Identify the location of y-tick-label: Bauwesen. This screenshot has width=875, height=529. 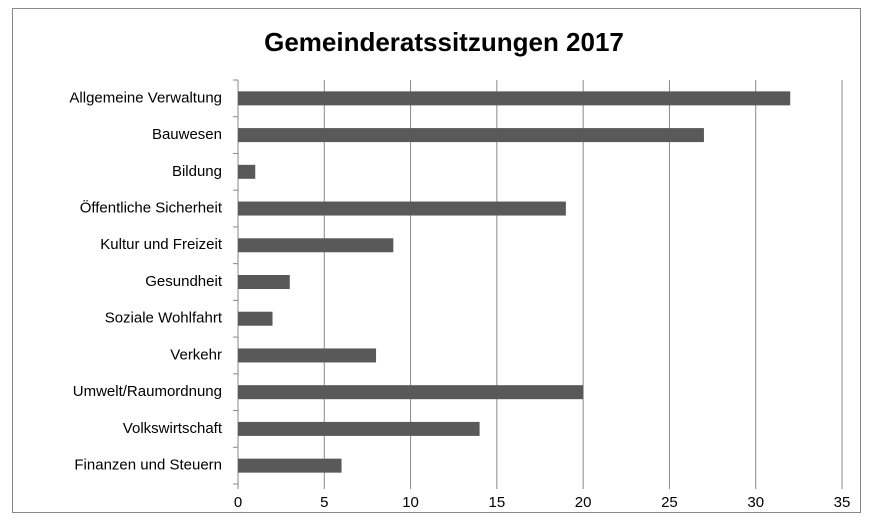
(187, 134).